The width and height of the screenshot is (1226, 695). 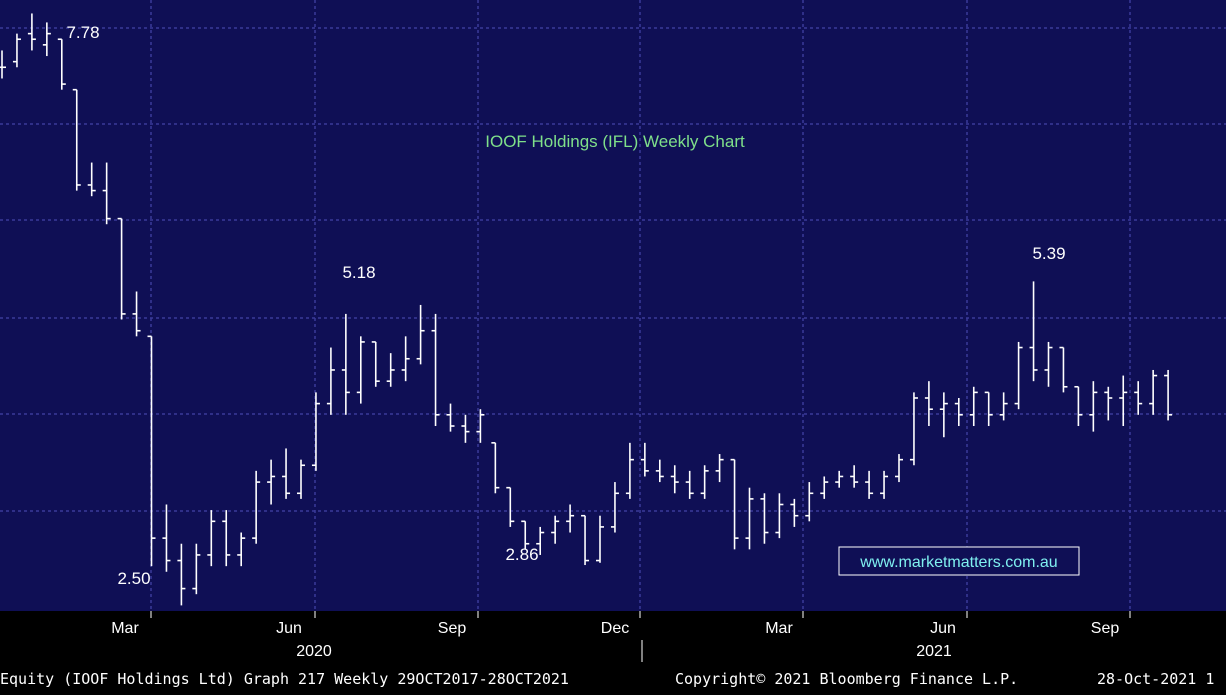 I want to click on watermark-box: www.marketmatters.com.au, so click(x=959, y=561).